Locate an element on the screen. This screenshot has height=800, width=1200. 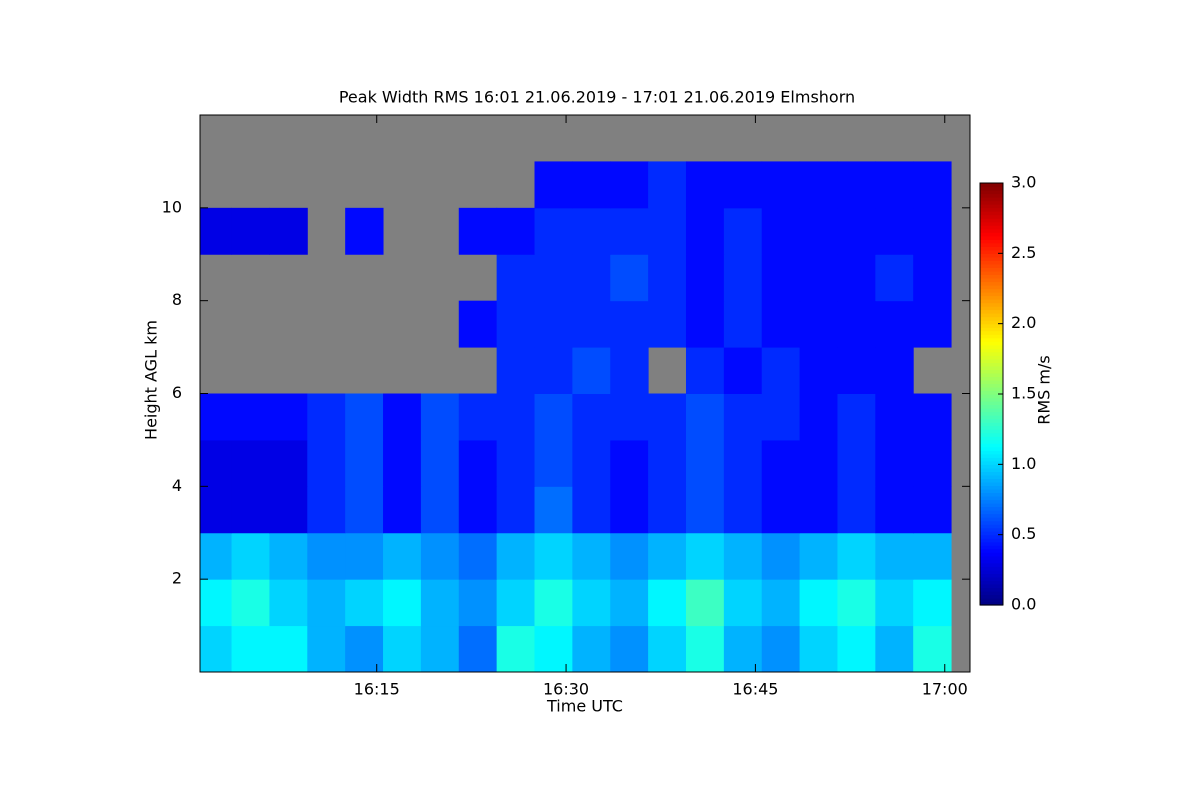
x-tick-label: 16:15 is located at coordinates (377, 689).